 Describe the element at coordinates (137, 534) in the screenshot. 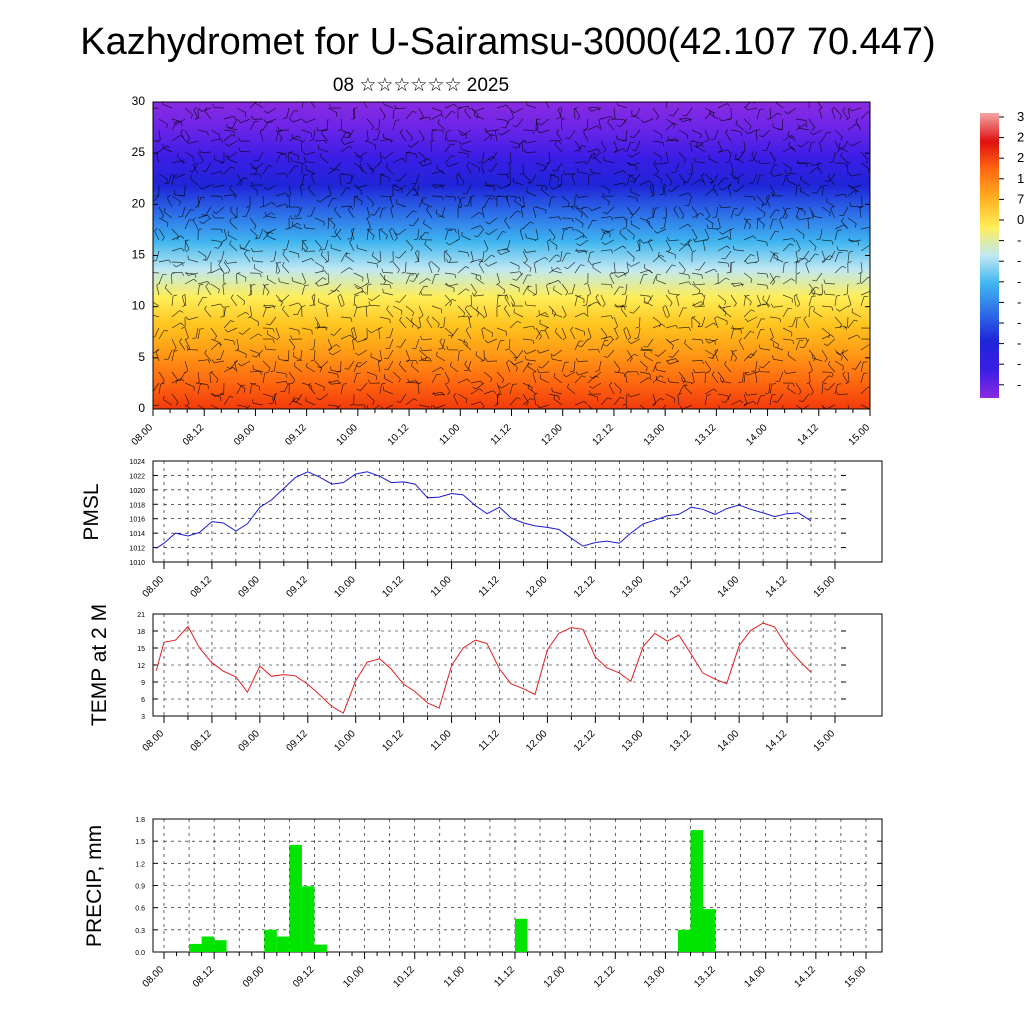

I see `pmsl-ytick-label: 1014` at that location.